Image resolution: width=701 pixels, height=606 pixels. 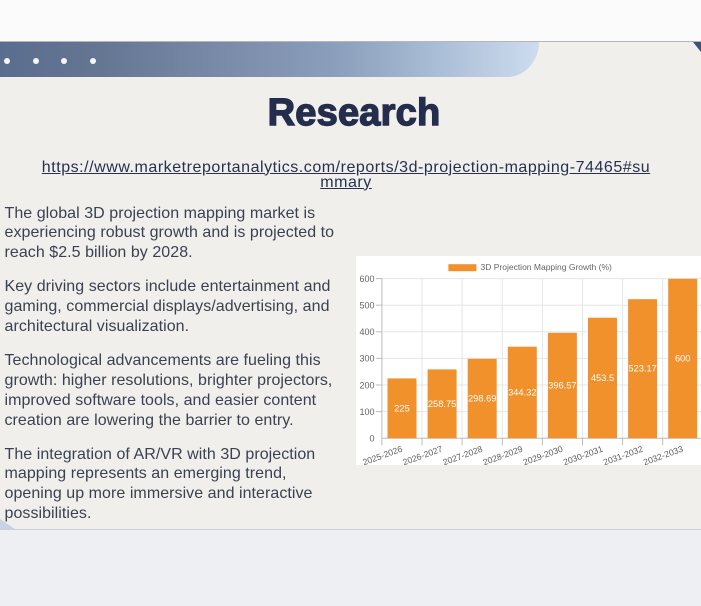 What do you see at coordinates (422, 454) in the screenshot?
I see `svg-text: 2026-2027` at bounding box center [422, 454].